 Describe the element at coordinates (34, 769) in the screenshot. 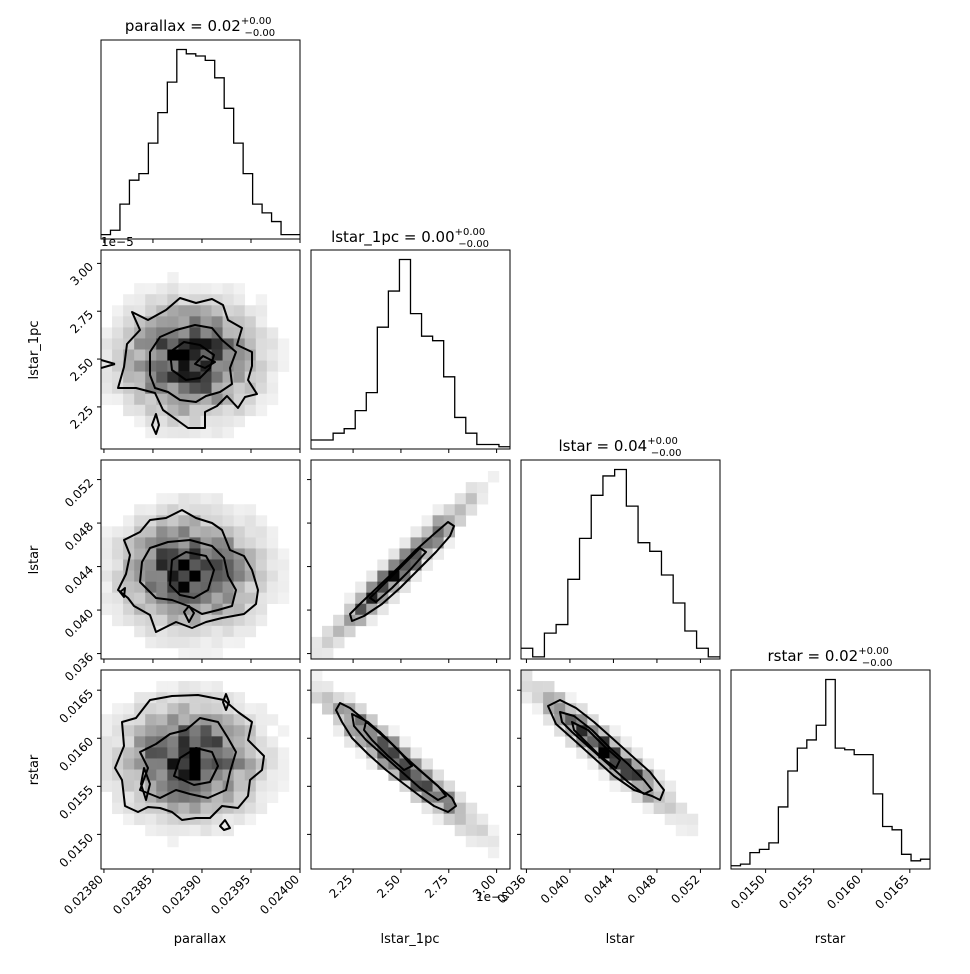

I see `ylabel-rstar: rstar` at that location.